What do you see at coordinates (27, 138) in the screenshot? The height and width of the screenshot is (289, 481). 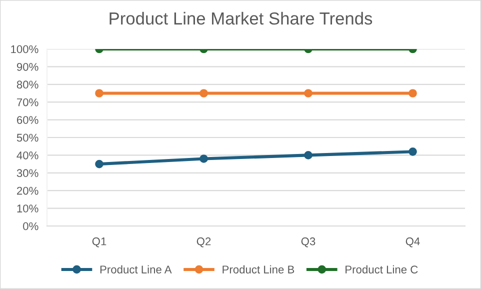 I see `y-tick-label: 50%` at bounding box center [27, 138].